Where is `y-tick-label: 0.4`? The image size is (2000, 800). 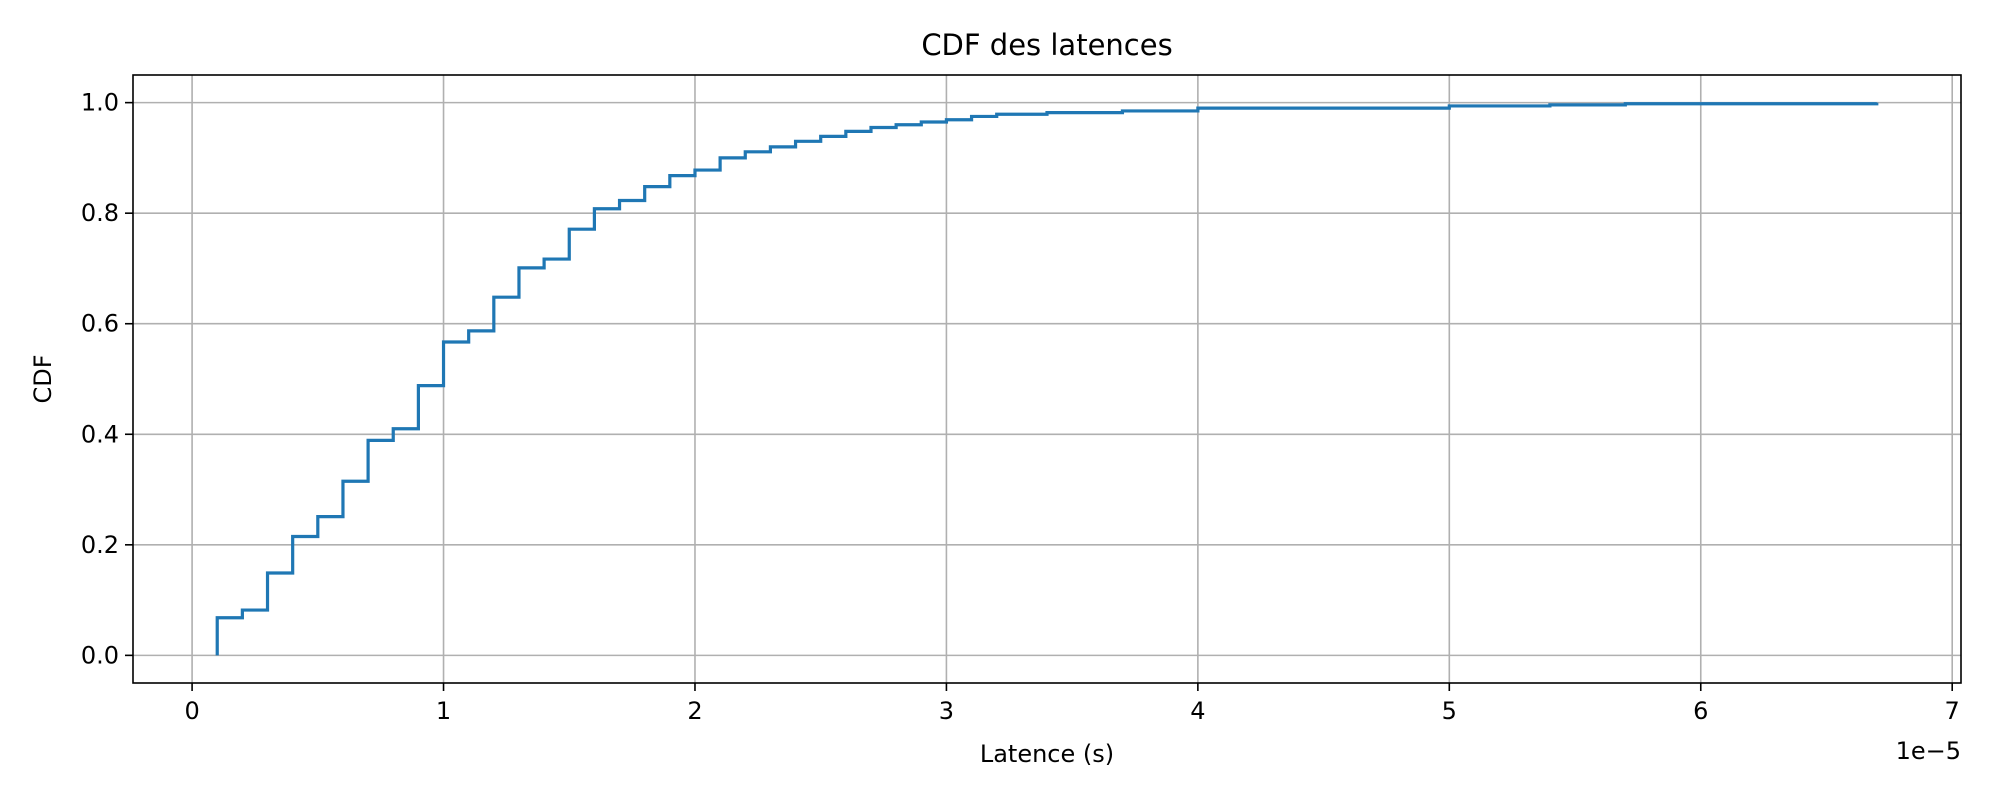
y-tick-label: 0.4 is located at coordinates (100, 434).